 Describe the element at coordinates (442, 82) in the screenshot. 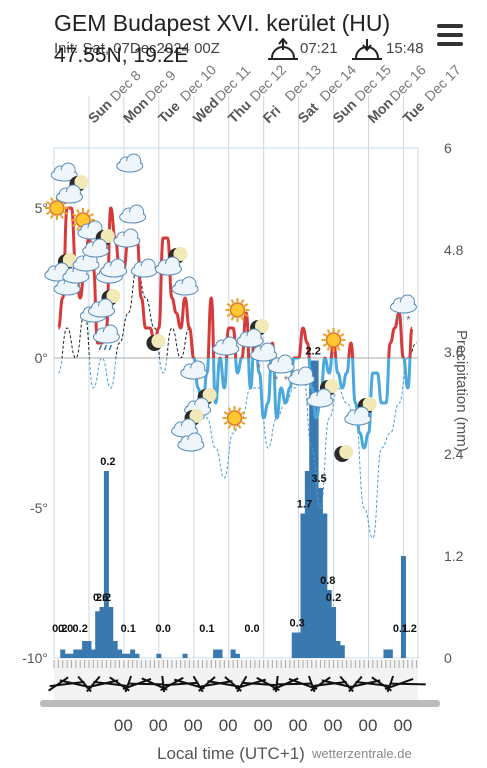

I see `day-date: Dec 17` at that location.